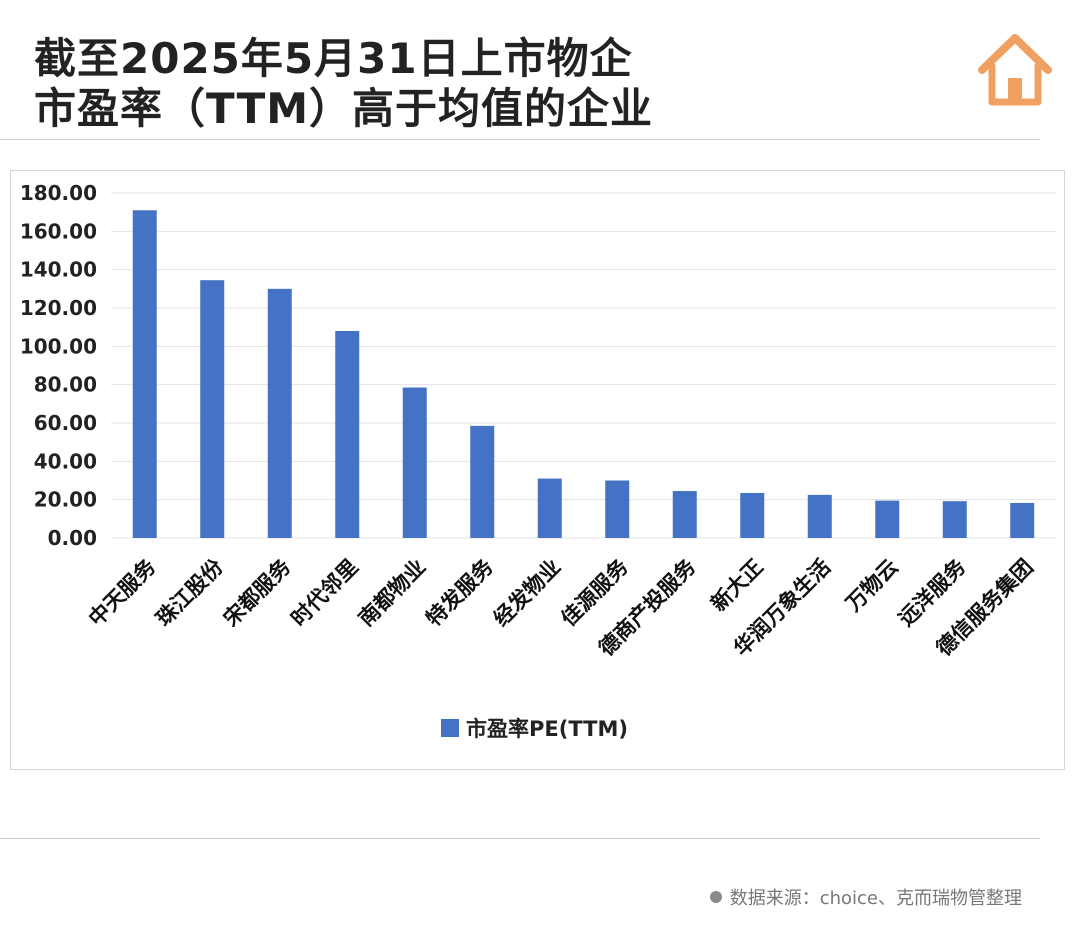  I want to click on x-tick-label: 中天服务, so click(122, 592).